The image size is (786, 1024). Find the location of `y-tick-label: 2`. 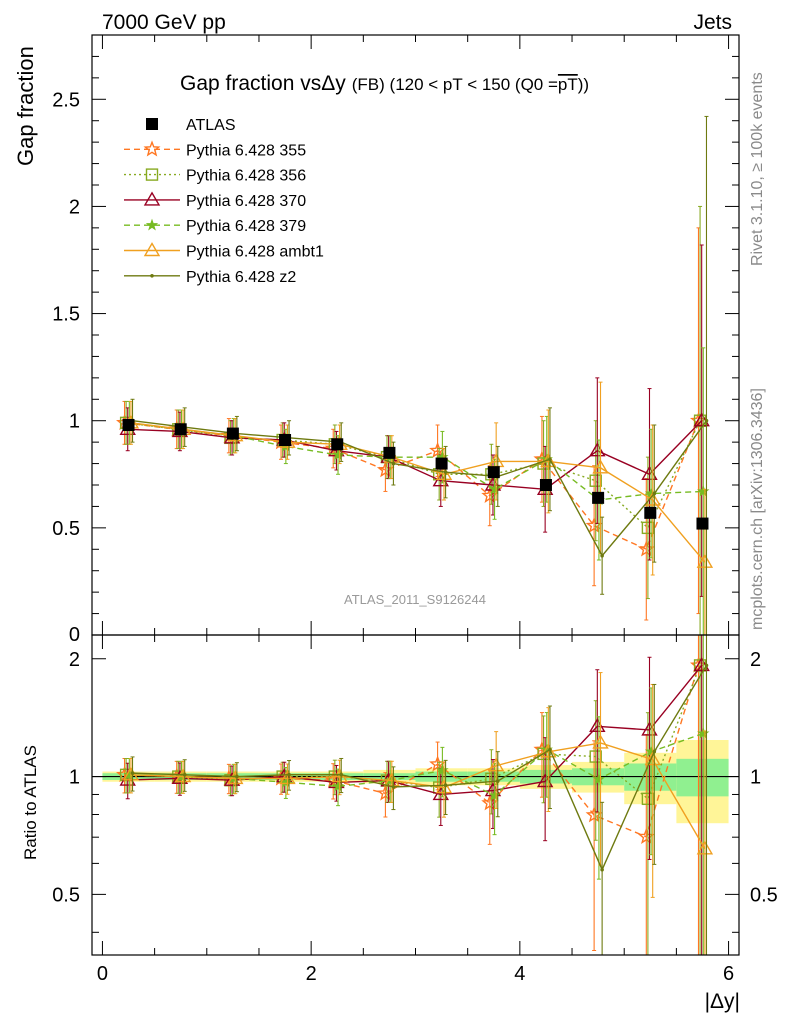

y-tick-label: 2 is located at coordinates (74, 207).